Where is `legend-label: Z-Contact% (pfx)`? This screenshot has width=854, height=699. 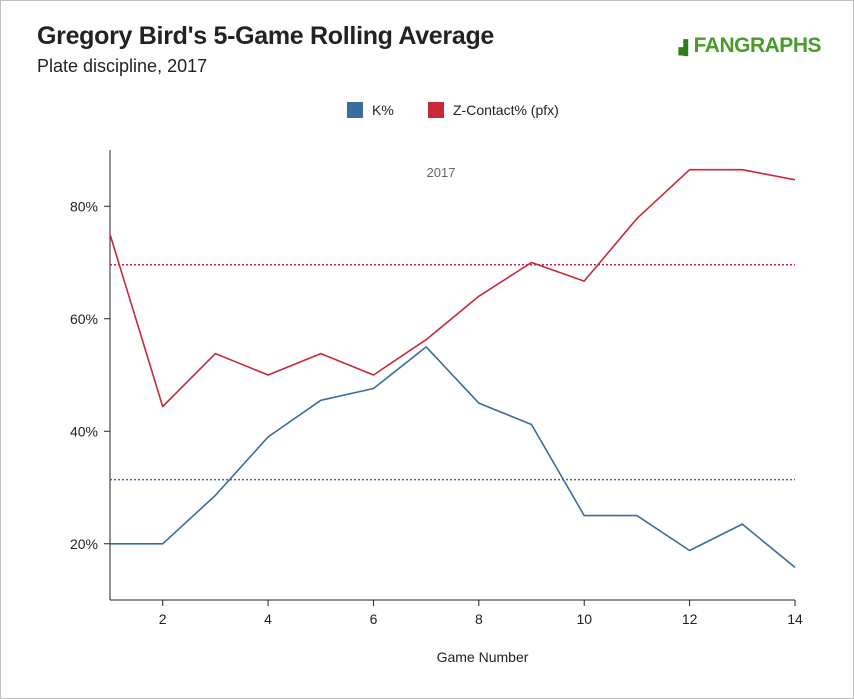
legend-label: Z-Contact% (pfx) is located at coordinates (506, 110).